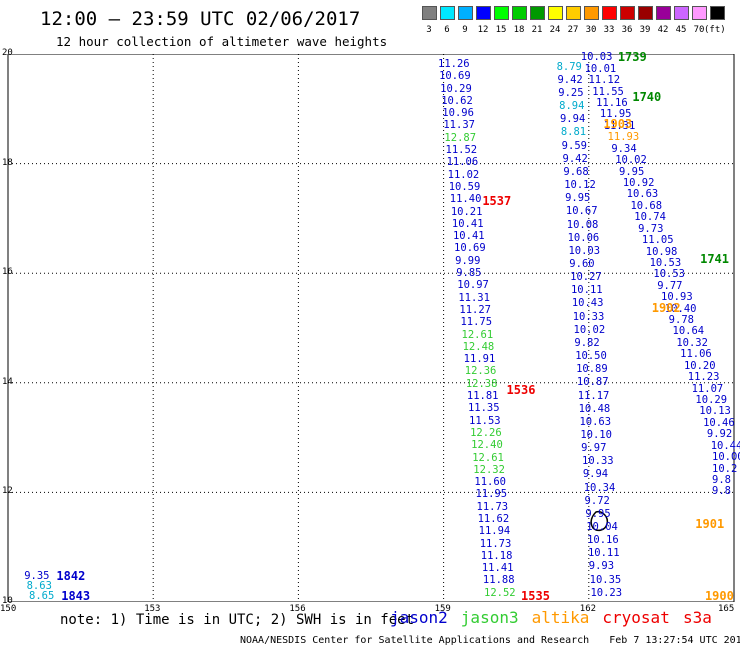 The height and width of the screenshot is (650, 740). What do you see at coordinates (681, 30) in the screenshot?
I see `scale-label: 45` at bounding box center [681, 30].